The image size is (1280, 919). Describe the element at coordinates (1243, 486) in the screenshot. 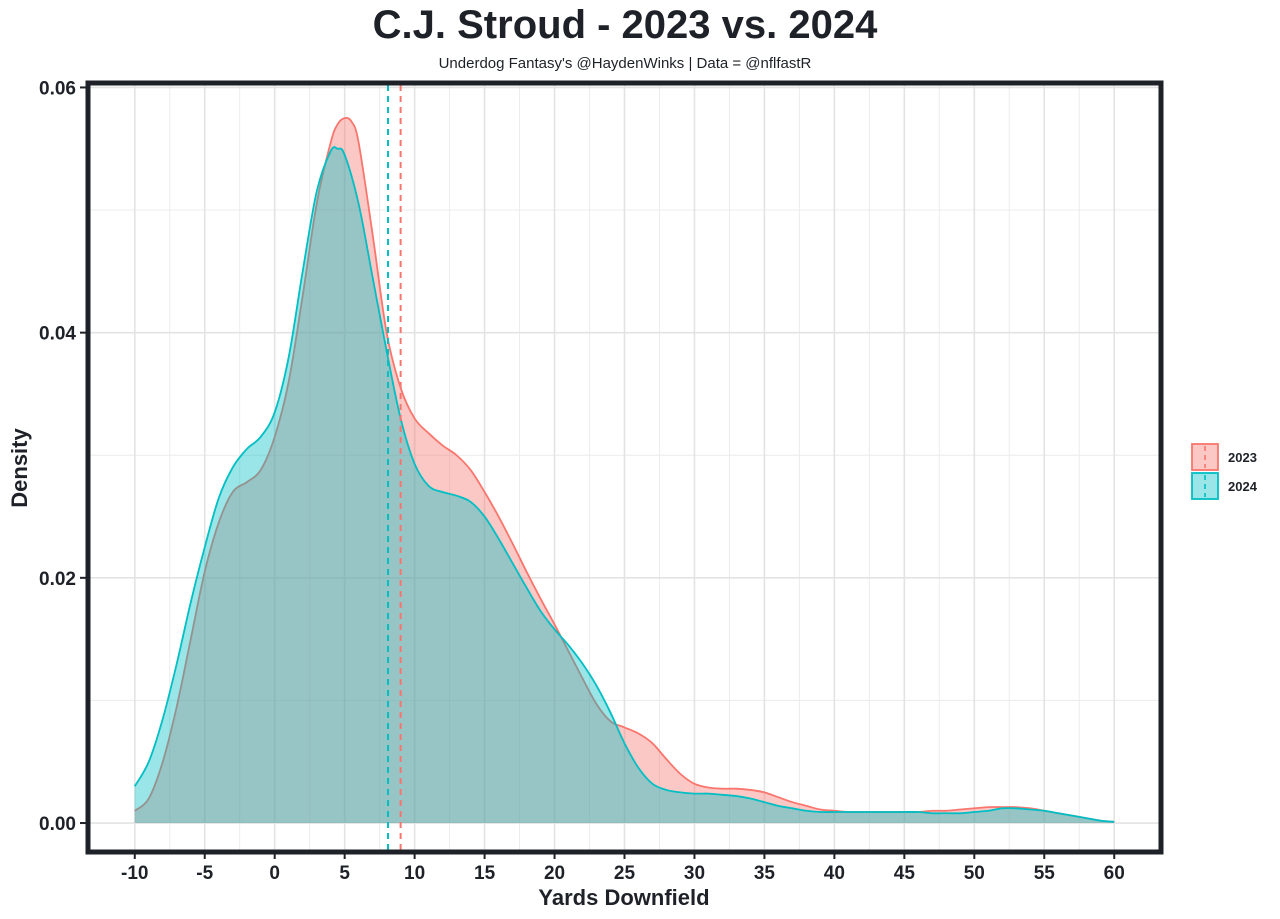

I see `legend-label-2024: 2024` at that location.